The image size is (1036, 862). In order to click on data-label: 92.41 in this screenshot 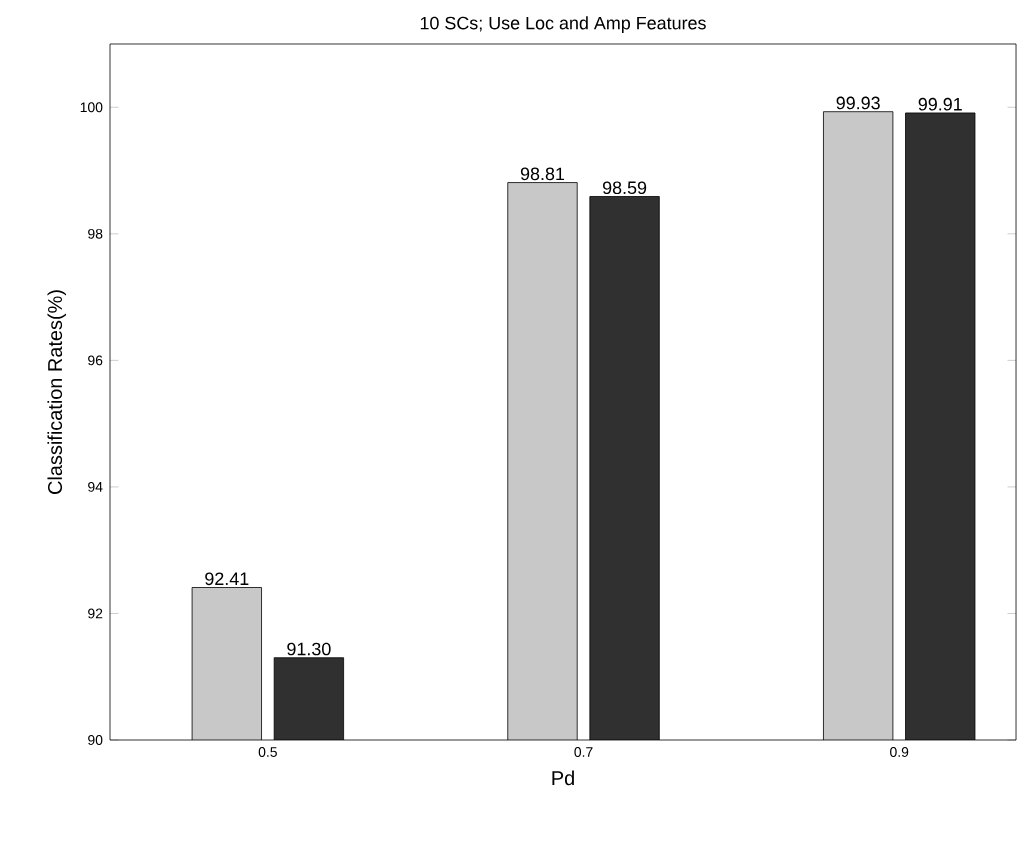, I will do `click(227, 579)`.